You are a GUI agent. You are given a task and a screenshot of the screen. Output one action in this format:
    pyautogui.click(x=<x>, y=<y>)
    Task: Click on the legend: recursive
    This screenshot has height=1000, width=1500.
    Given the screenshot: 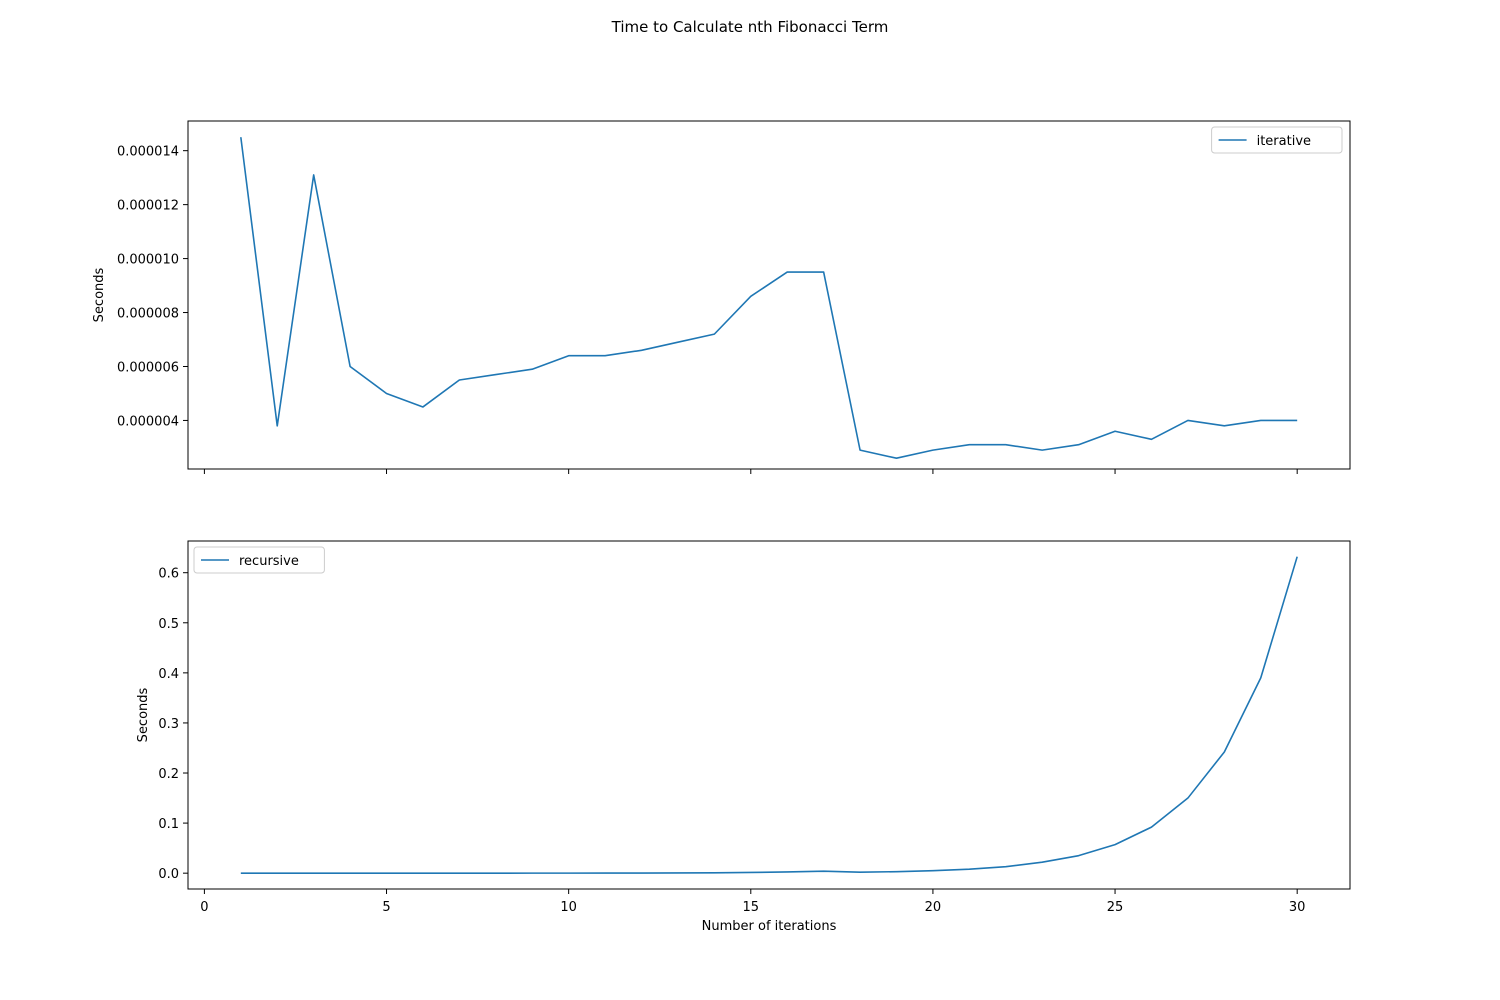 What is the action you would take?
    pyautogui.click(x=259, y=560)
    